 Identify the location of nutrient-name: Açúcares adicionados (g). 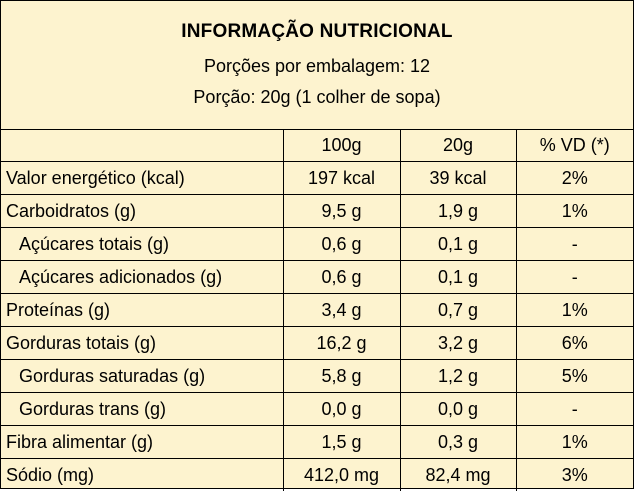
(142, 277).